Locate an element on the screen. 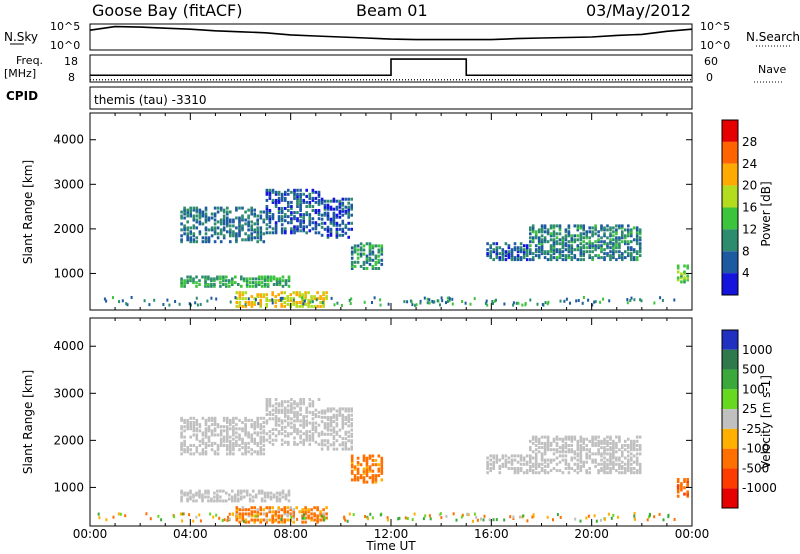 The height and width of the screenshot is (554, 800). power-colorbar-label: Power [dB] is located at coordinates (766, 213).